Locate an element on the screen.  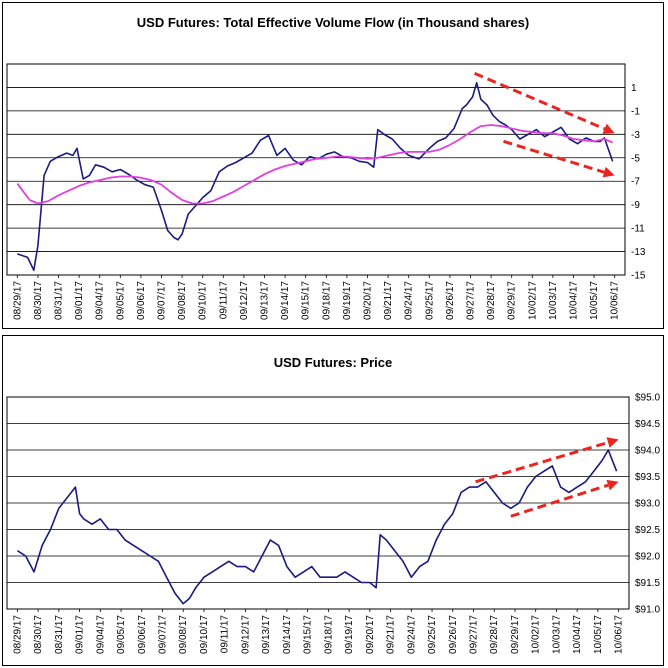
y-tick-label: -11 is located at coordinates (638, 229).